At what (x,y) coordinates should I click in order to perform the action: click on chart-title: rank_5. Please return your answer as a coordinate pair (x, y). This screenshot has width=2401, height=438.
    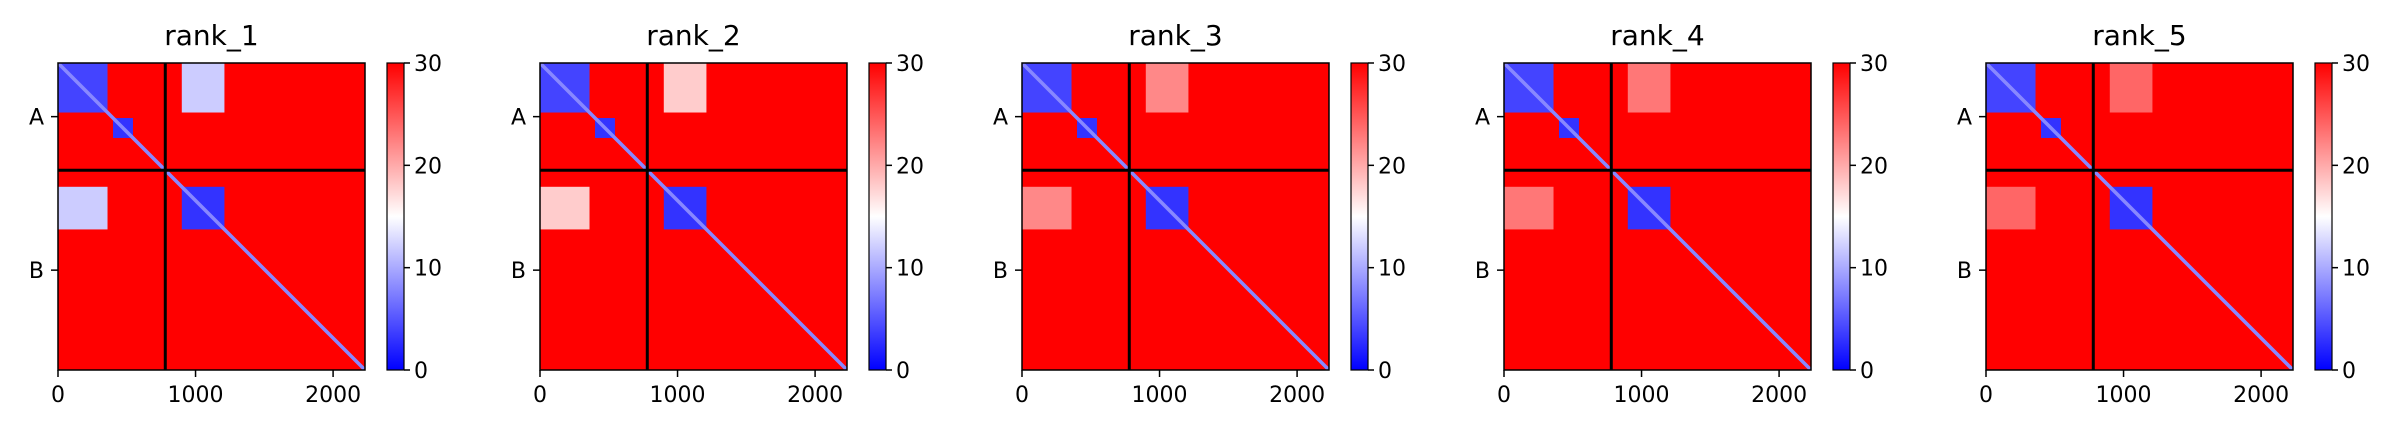
    Looking at the image, I should click on (2139, 35).